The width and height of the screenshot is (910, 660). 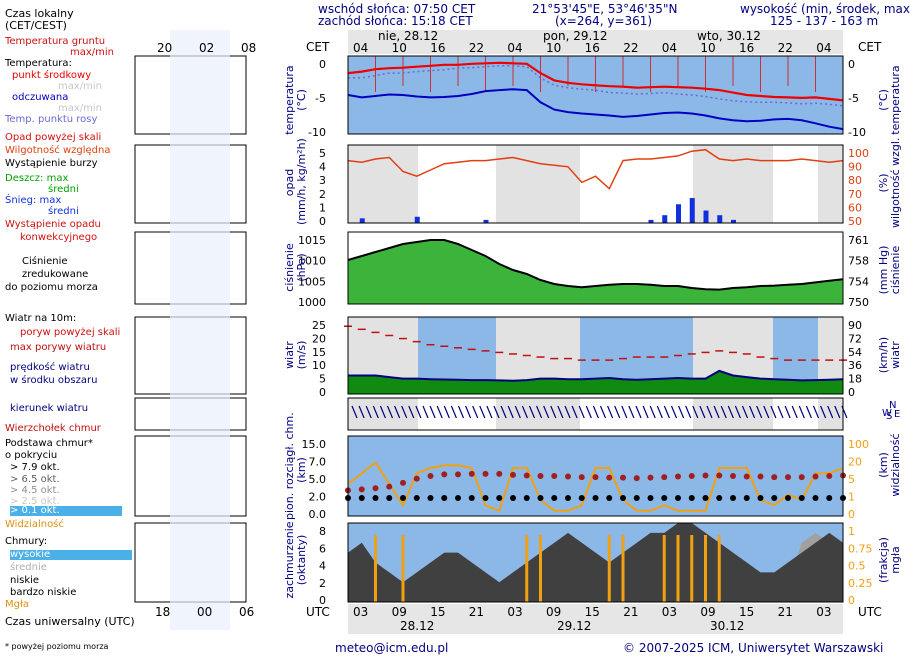 What do you see at coordinates (855, 194) in the screenshot?
I see `y-tick: 70` at bounding box center [855, 194].